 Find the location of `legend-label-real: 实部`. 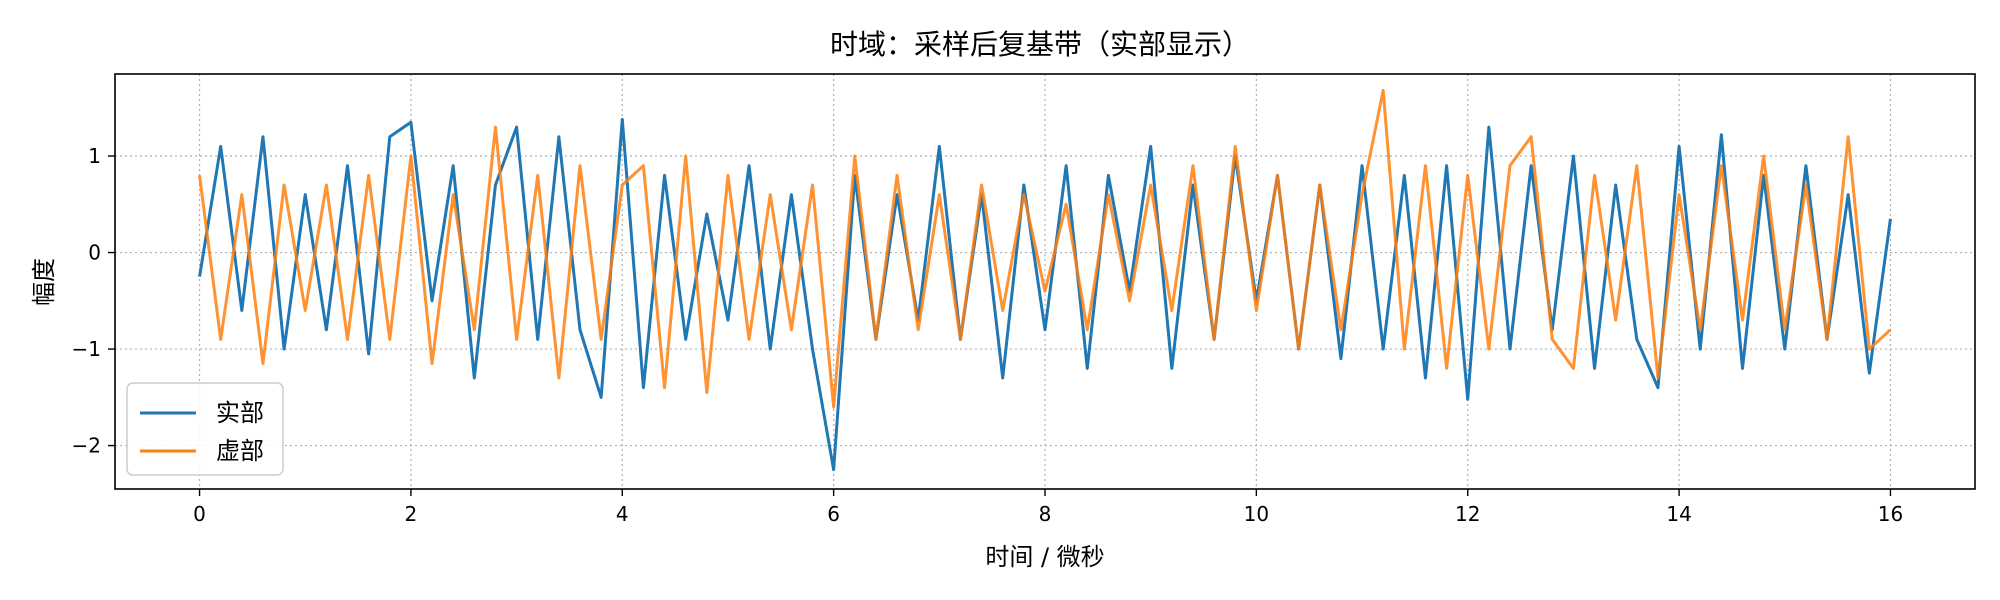

legend-label-real: 实部 is located at coordinates (240, 413).